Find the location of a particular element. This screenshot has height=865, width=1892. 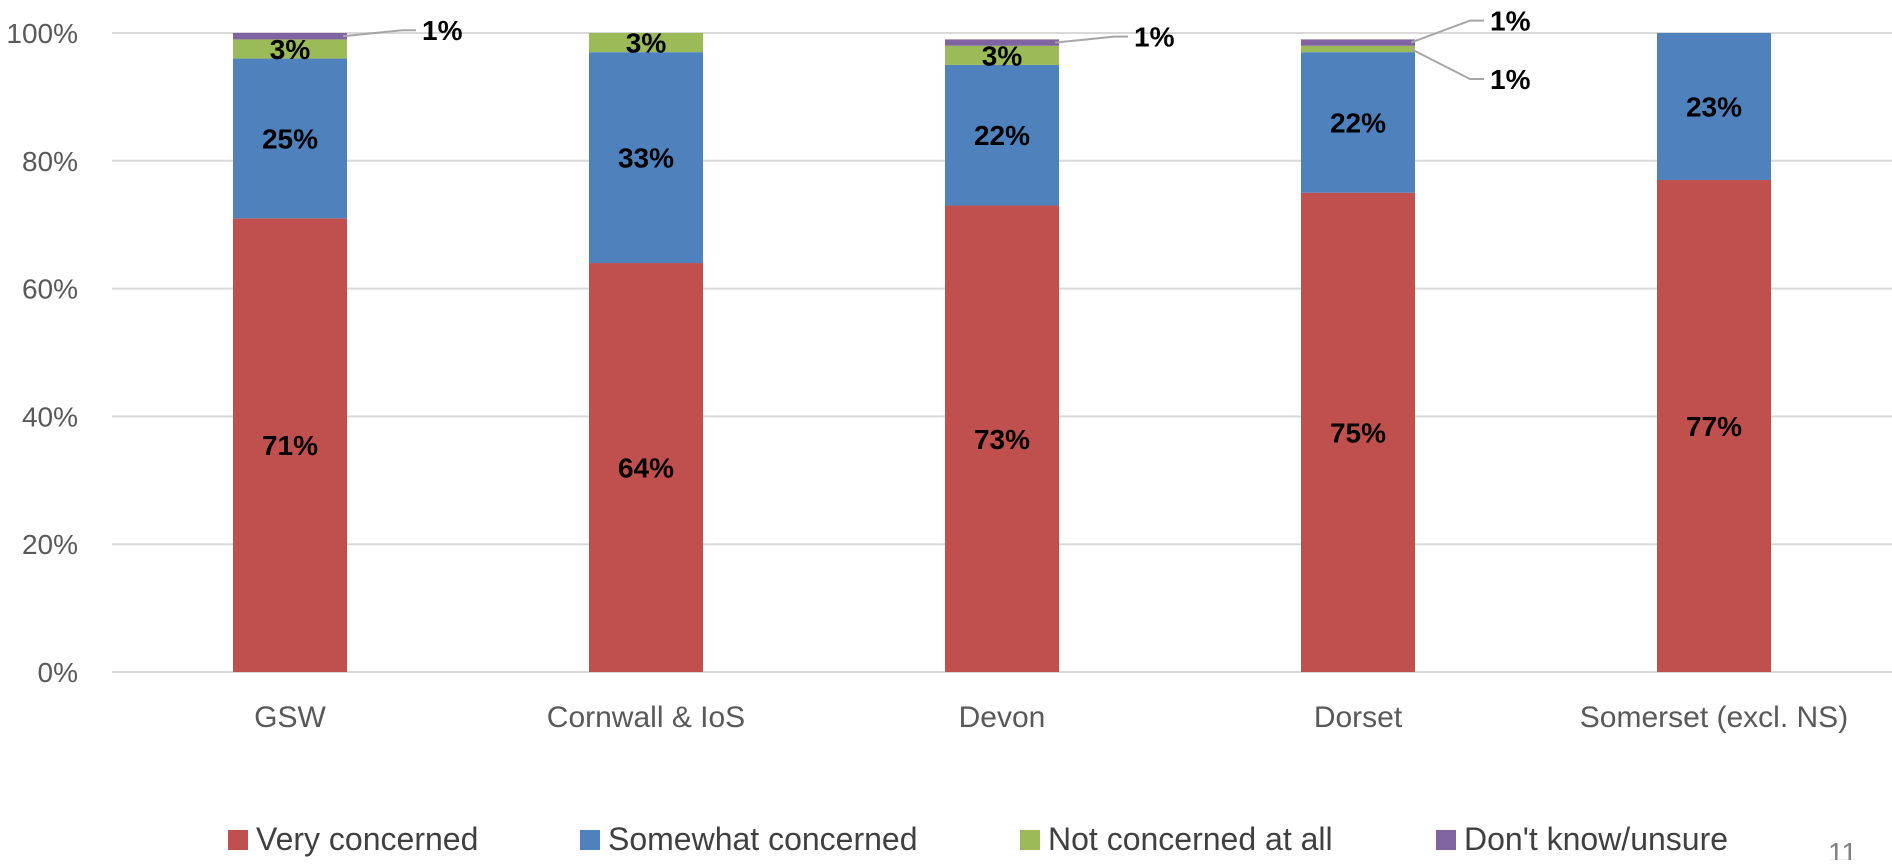

data-label: 64% is located at coordinates (646, 468).